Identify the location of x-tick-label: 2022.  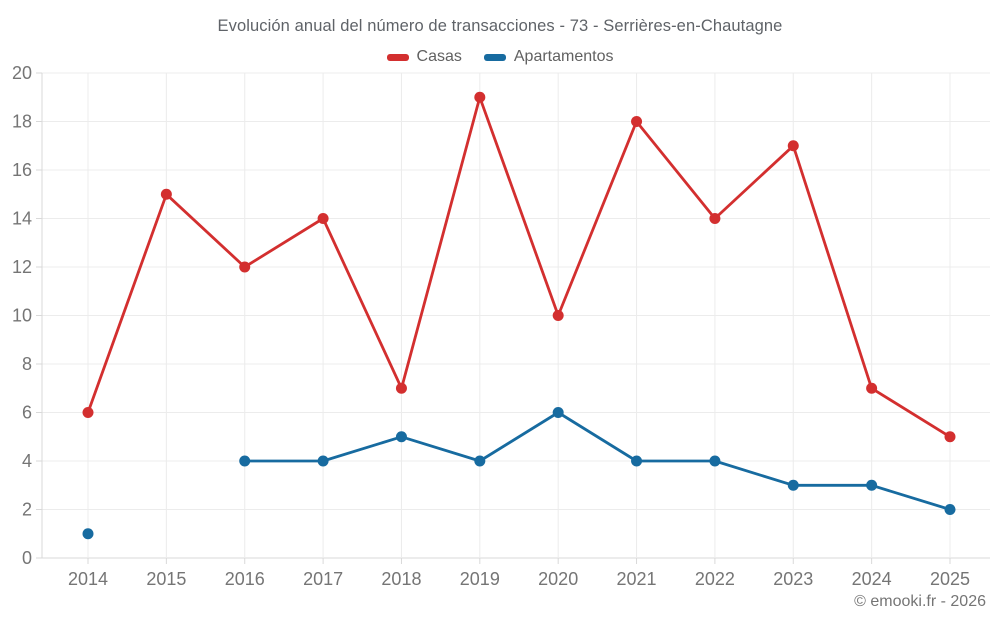
(715, 579).